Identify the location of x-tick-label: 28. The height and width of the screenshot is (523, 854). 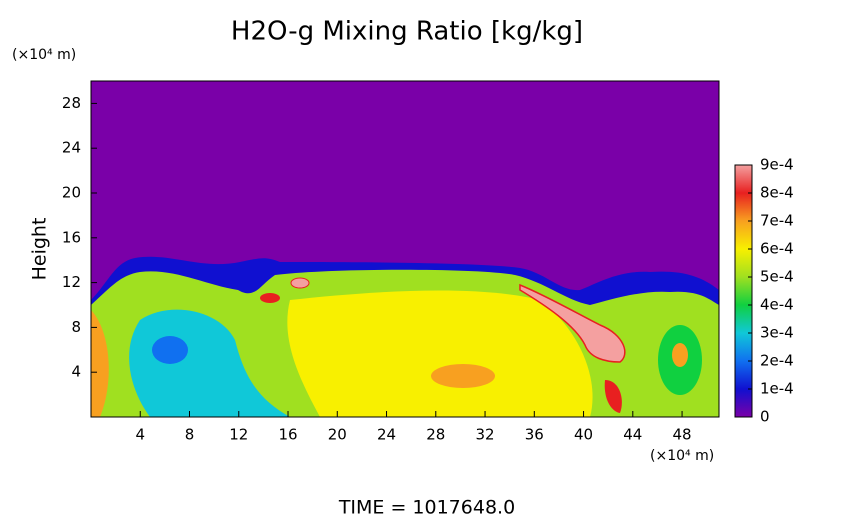
(435, 435).